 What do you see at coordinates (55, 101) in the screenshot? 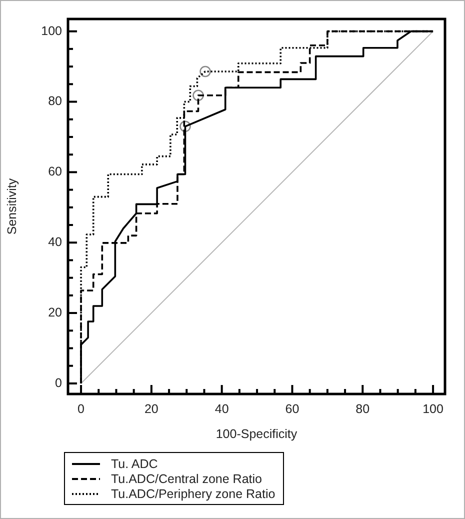
I see `y-tick-label: 80` at bounding box center [55, 101].